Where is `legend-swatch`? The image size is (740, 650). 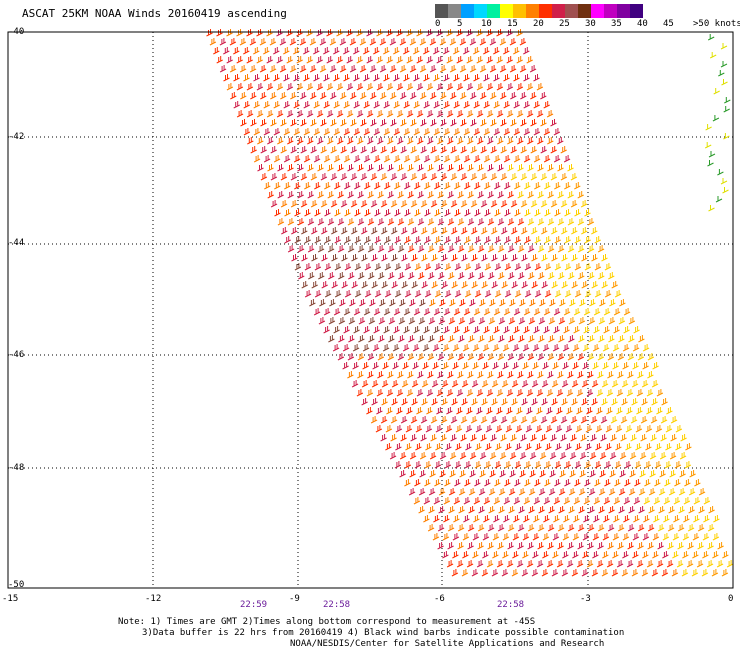 legend-swatch is located at coordinates (506, 11).